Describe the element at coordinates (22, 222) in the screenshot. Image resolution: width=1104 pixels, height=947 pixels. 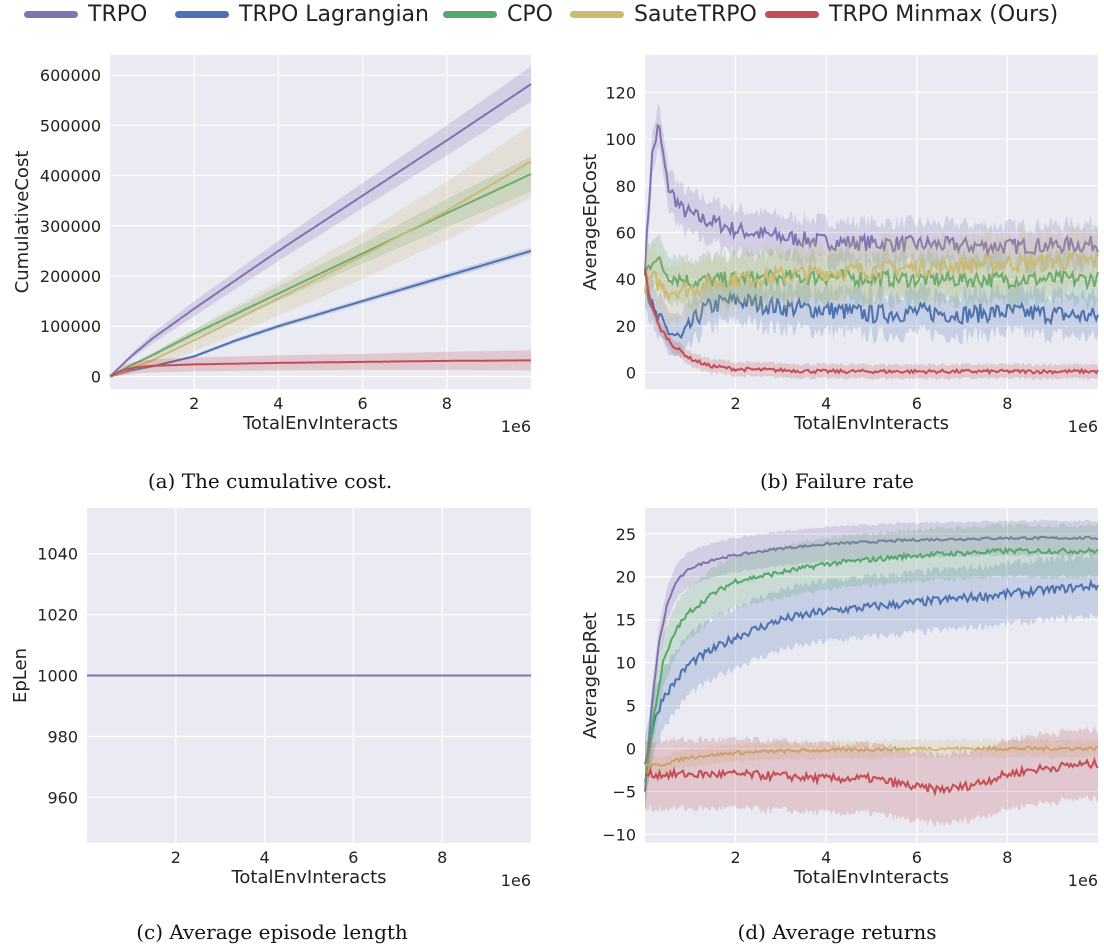
I see `y-axis-label: CumulativeCost` at that location.